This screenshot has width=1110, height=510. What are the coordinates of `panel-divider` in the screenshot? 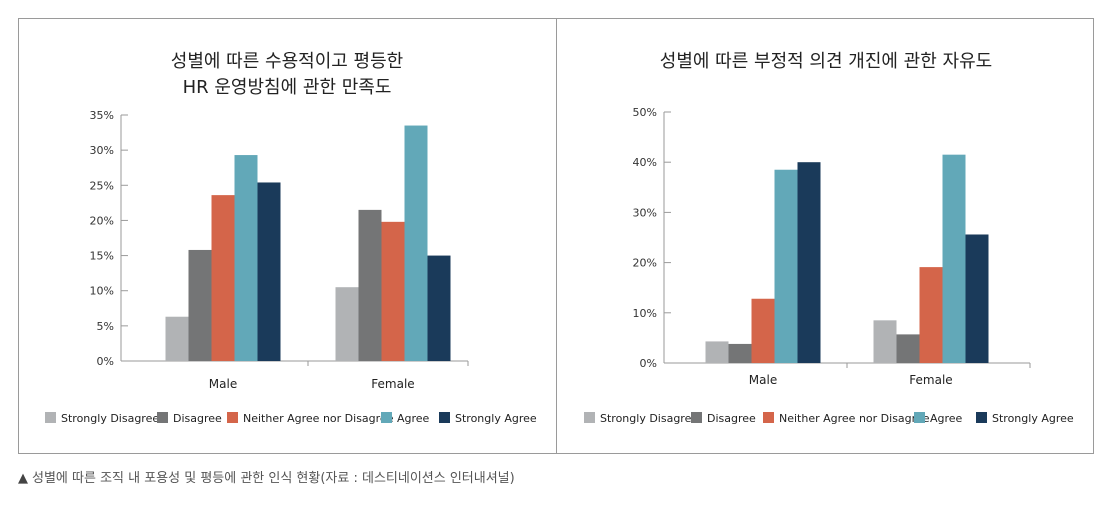 It's located at (556, 236).